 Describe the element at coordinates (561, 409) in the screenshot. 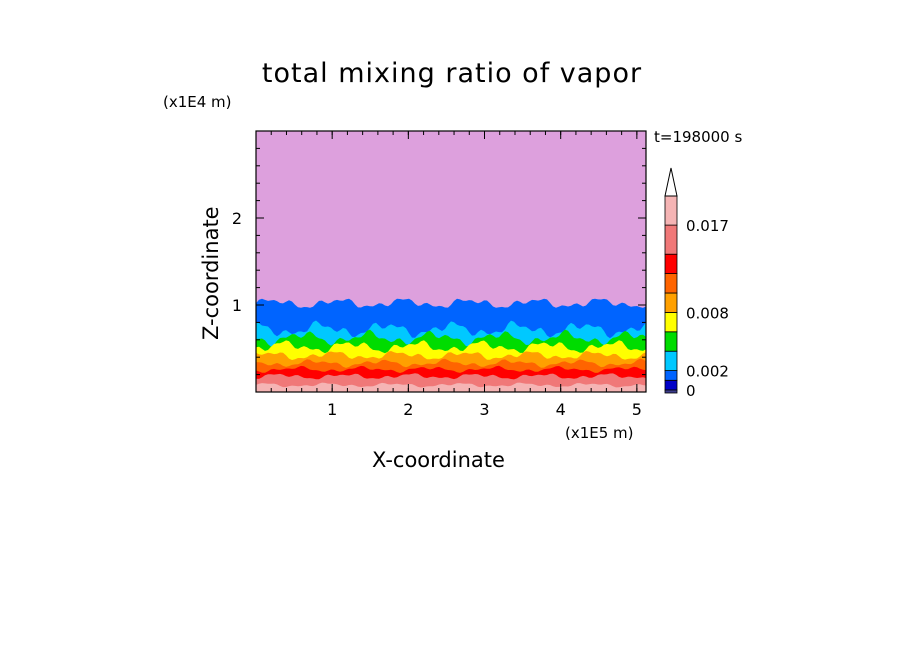

I see `x-tick-label: 4` at that location.